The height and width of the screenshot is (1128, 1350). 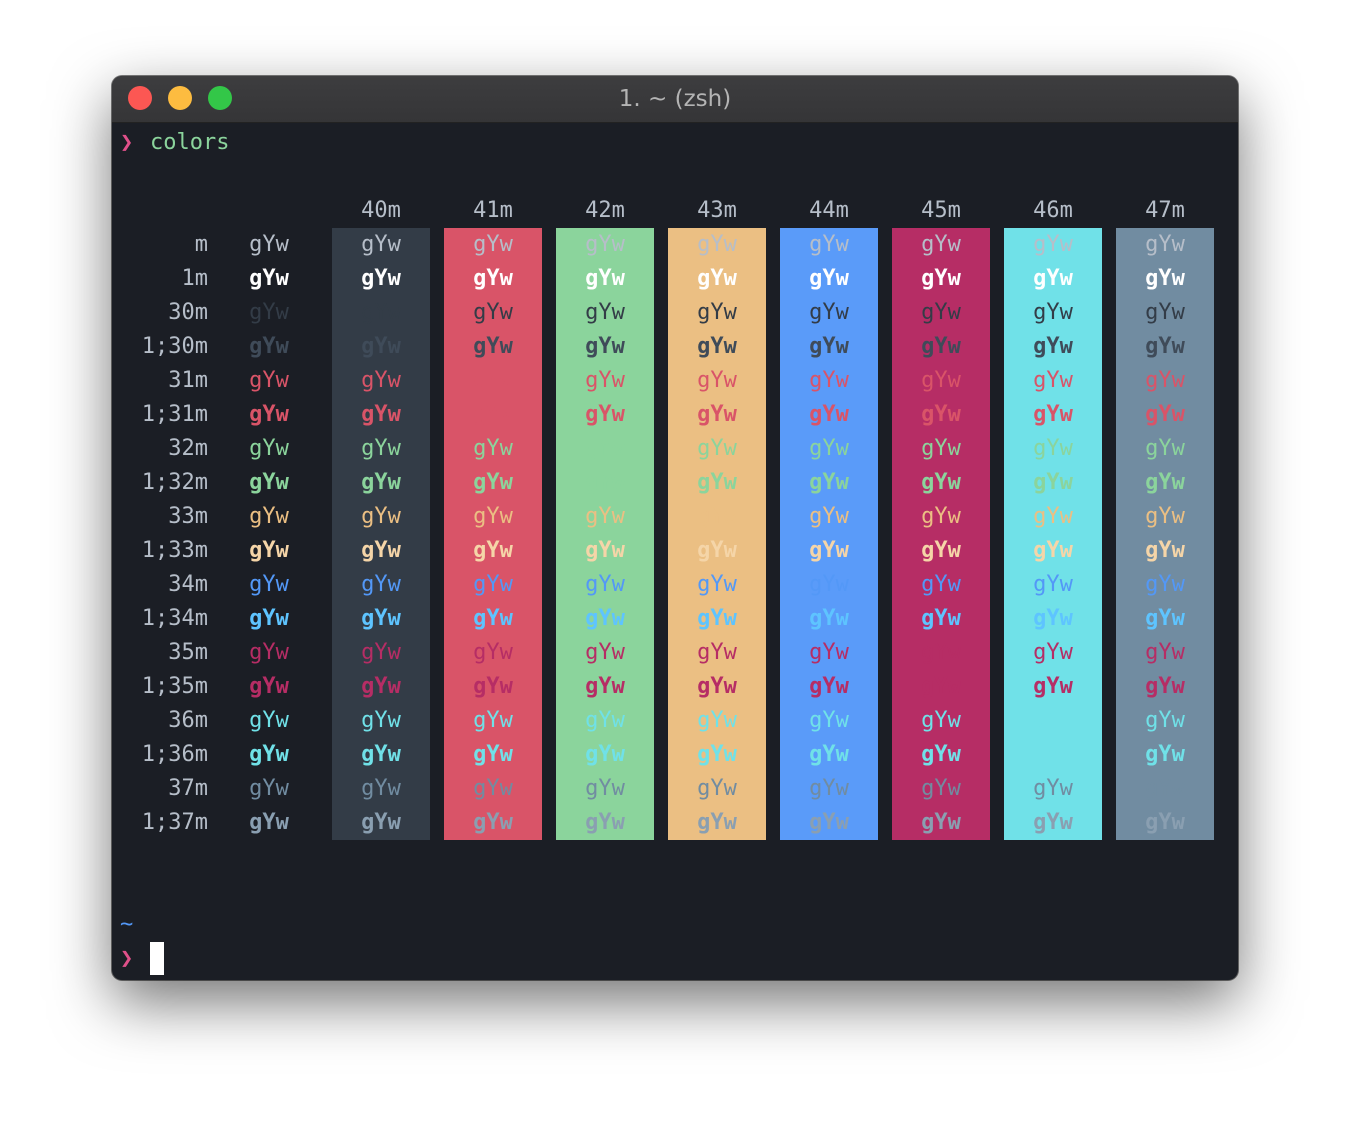 What do you see at coordinates (188, 516) in the screenshot?
I see `row-label: 33m` at bounding box center [188, 516].